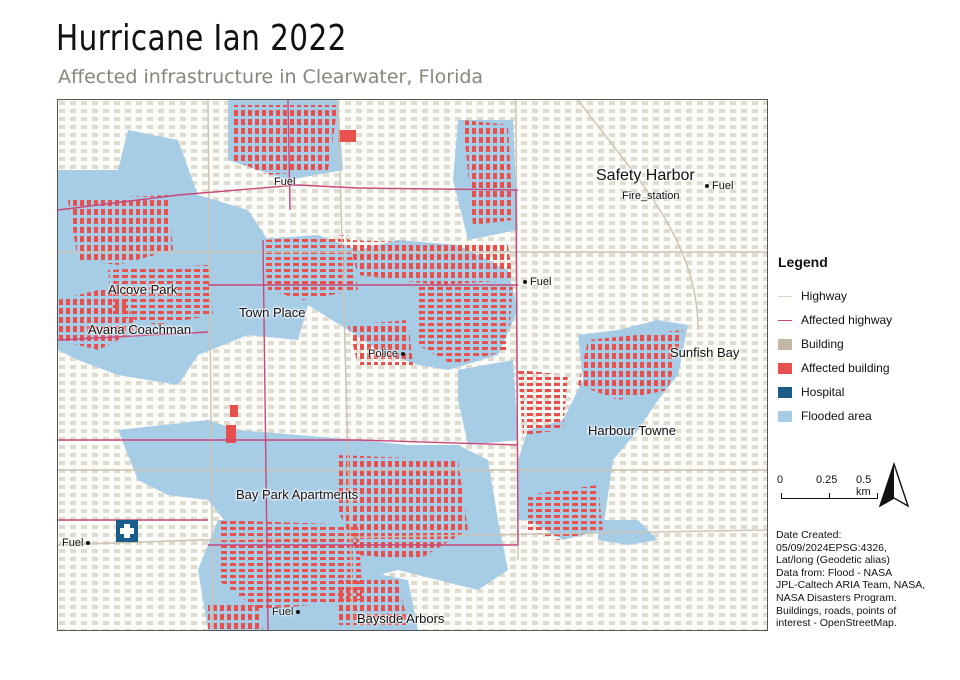 This screenshot has height=680, width=960. What do you see at coordinates (705, 352) in the screenshot?
I see `place-sunfish-bay: Sunfish Bay` at bounding box center [705, 352].